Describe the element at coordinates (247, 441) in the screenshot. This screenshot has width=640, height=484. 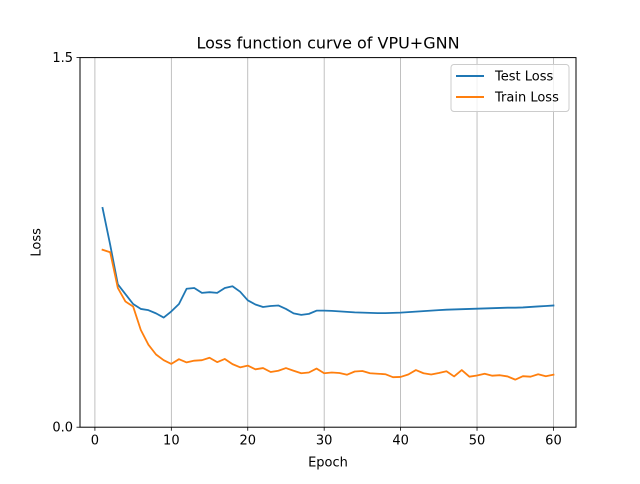
I see `x-tick-label: 20` at that location.